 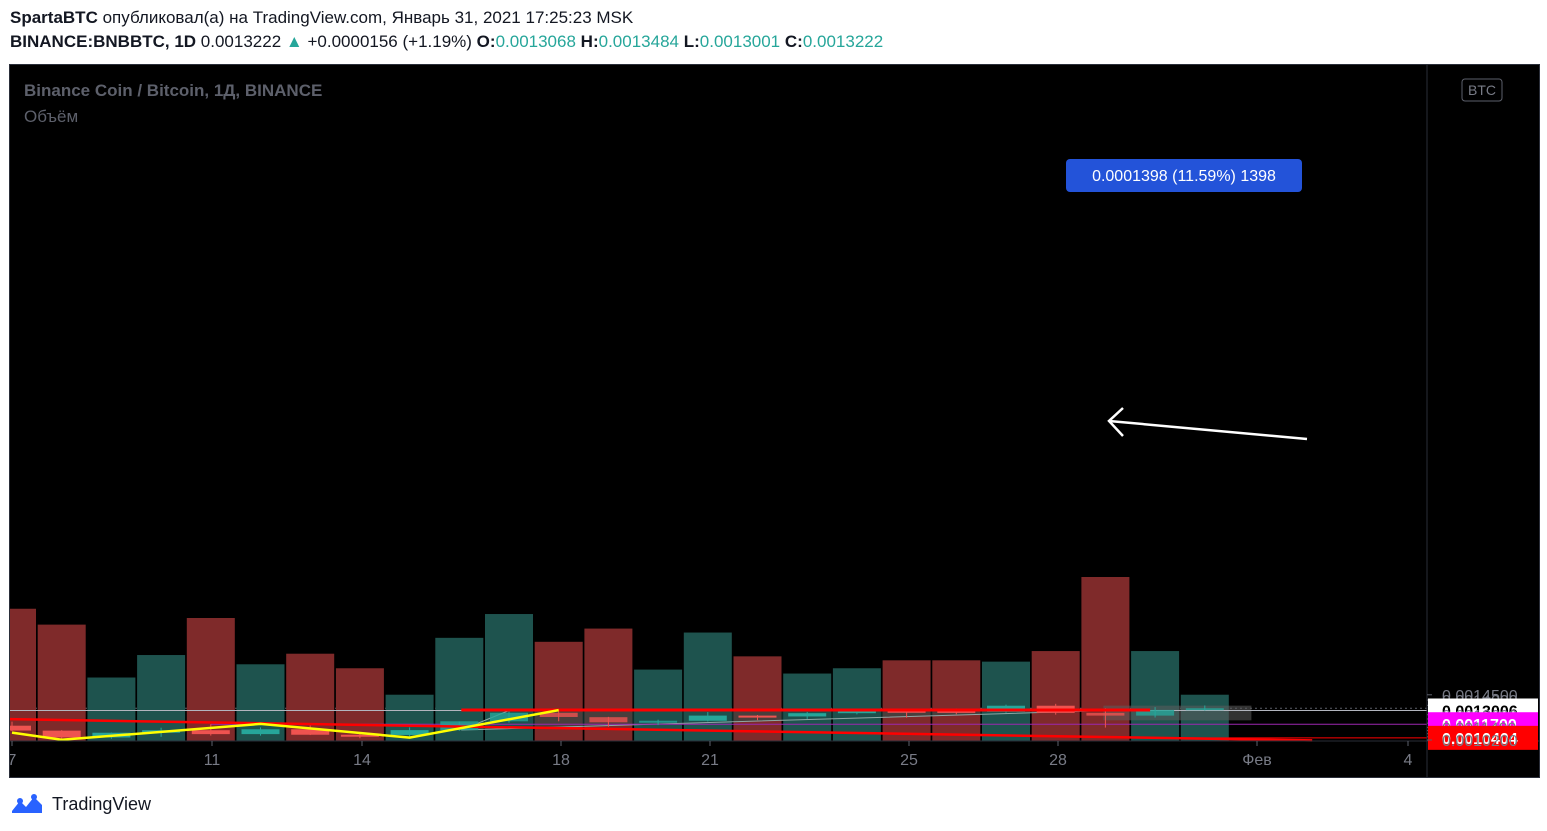 I want to click on author-name: SpartaBTC, so click(x=54, y=17).